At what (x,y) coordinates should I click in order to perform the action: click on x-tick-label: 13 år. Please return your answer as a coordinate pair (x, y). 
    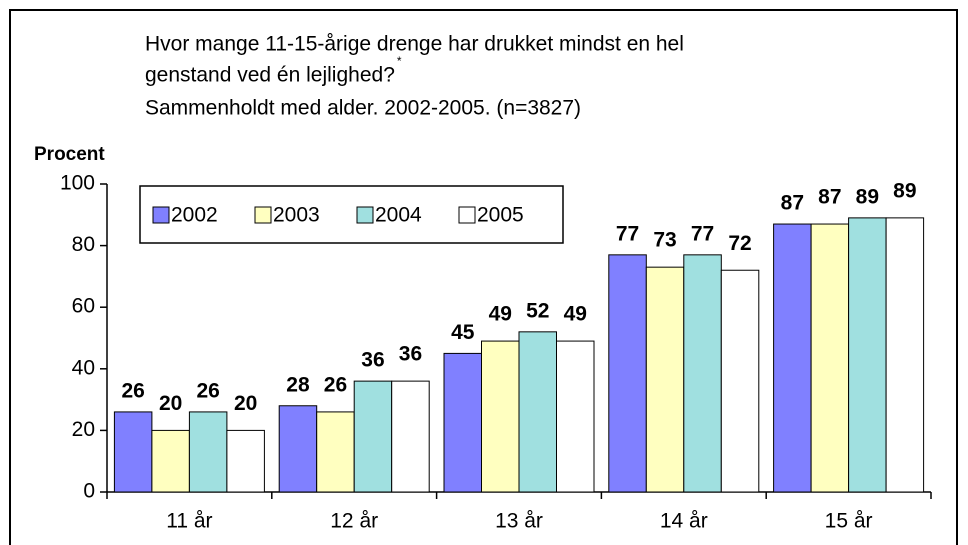
    Looking at the image, I should click on (519, 521).